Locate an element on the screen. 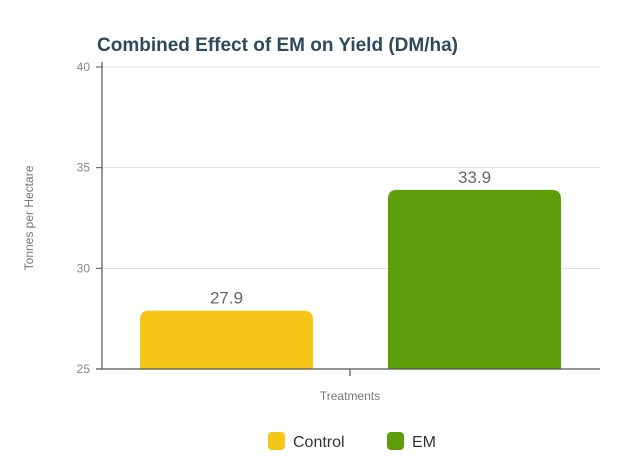 The image size is (636, 466). bar-control is located at coordinates (226, 339).